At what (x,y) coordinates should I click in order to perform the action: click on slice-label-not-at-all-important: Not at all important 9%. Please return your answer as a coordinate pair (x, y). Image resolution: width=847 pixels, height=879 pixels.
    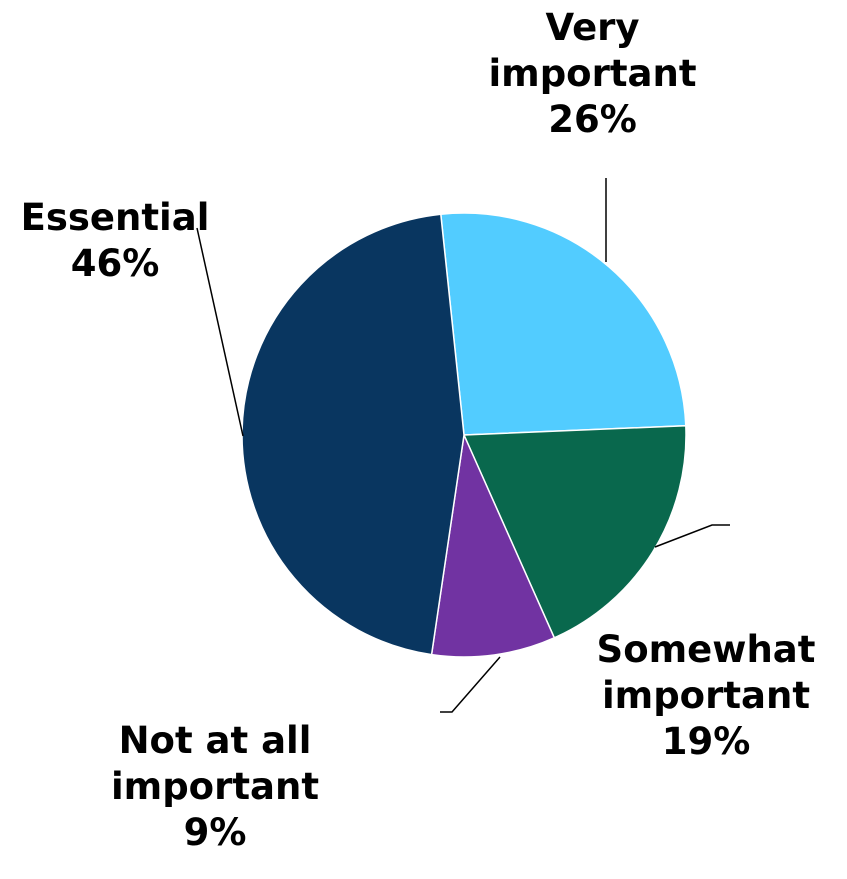
    Looking at the image, I should click on (215, 787).